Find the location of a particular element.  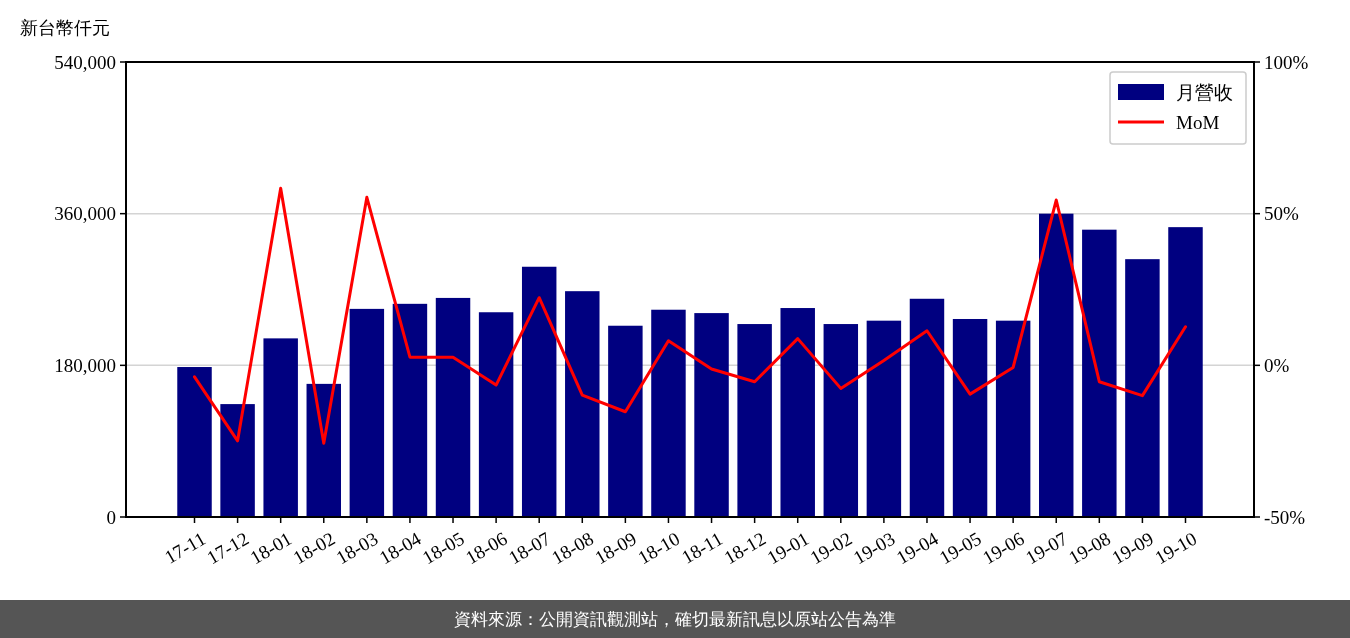

y-axis-title: 新台幣仟元 is located at coordinates (65, 28).